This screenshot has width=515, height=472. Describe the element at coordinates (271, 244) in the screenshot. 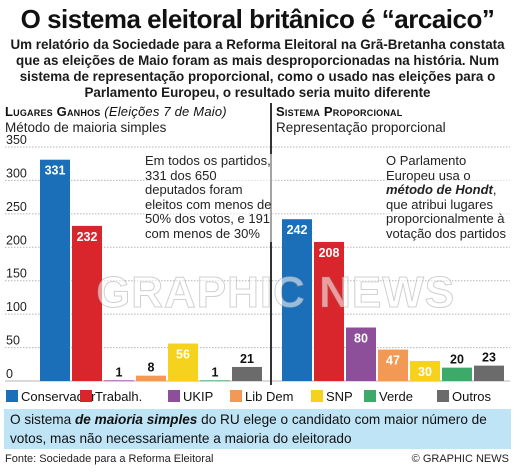

I see `panel-divider` at that location.